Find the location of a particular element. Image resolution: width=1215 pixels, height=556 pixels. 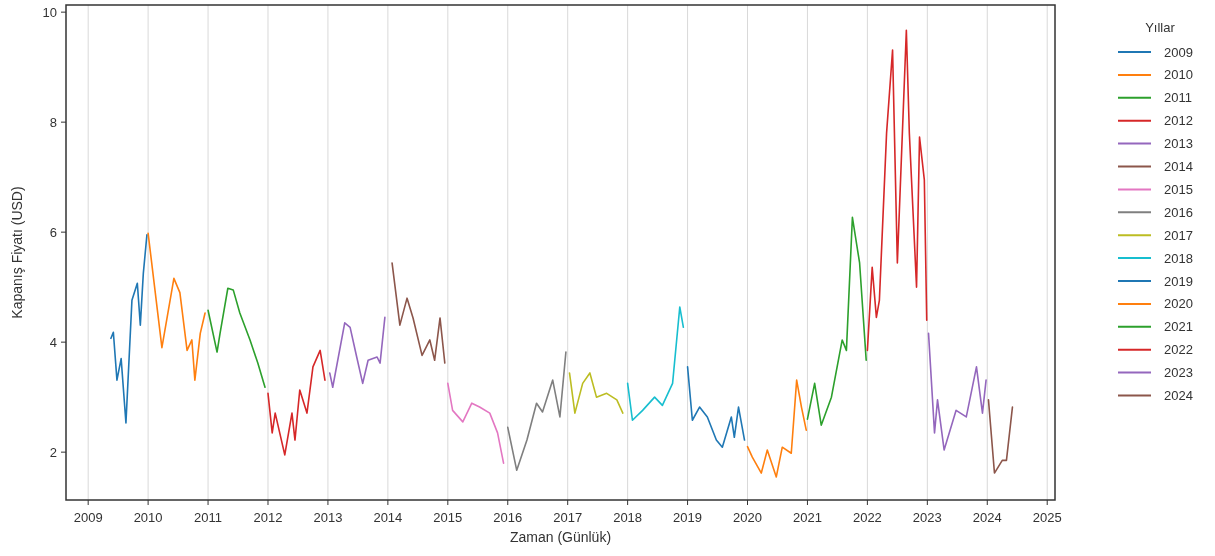

x-tick-label: 2021 is located at coordinates (807, 517).